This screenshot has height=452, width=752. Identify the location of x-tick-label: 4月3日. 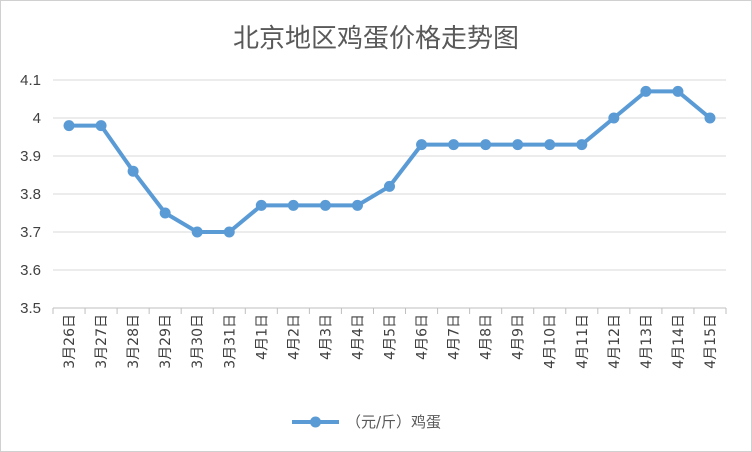
(326, 337).